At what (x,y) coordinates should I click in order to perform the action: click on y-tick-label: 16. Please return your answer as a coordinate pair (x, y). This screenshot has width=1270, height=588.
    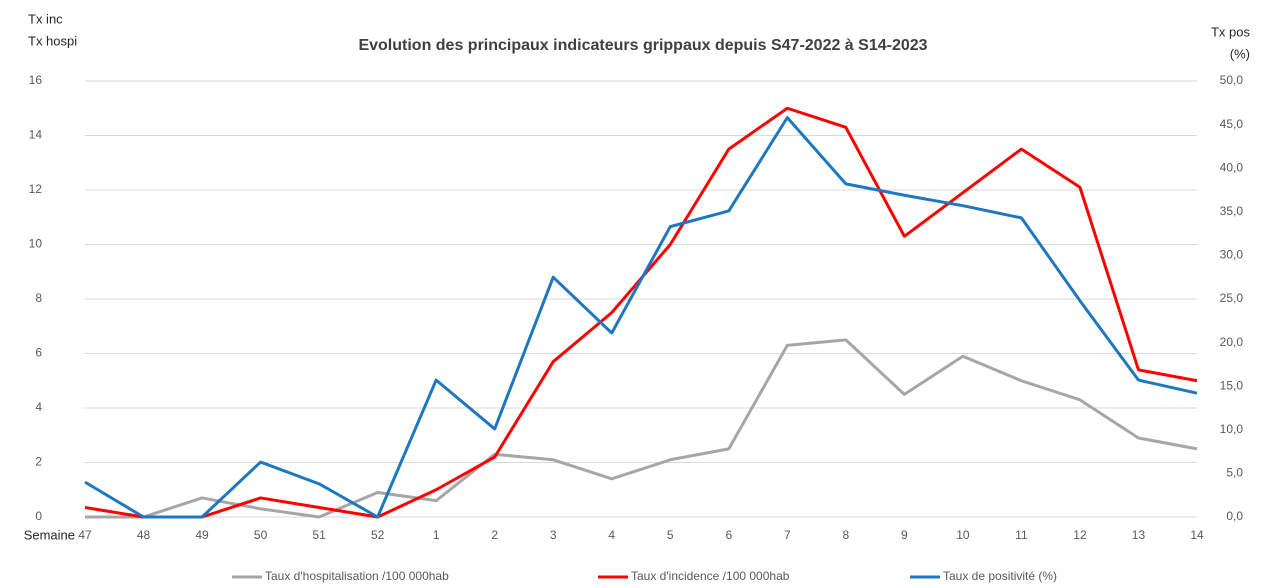
    Looking at the image, I should click on (36, 80).